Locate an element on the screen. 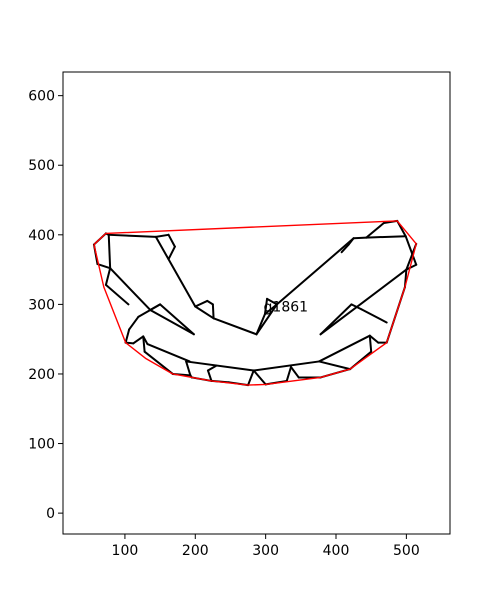 The image size is (500, 600). y-tick-label: 100 is located at coordinates (41, 445).